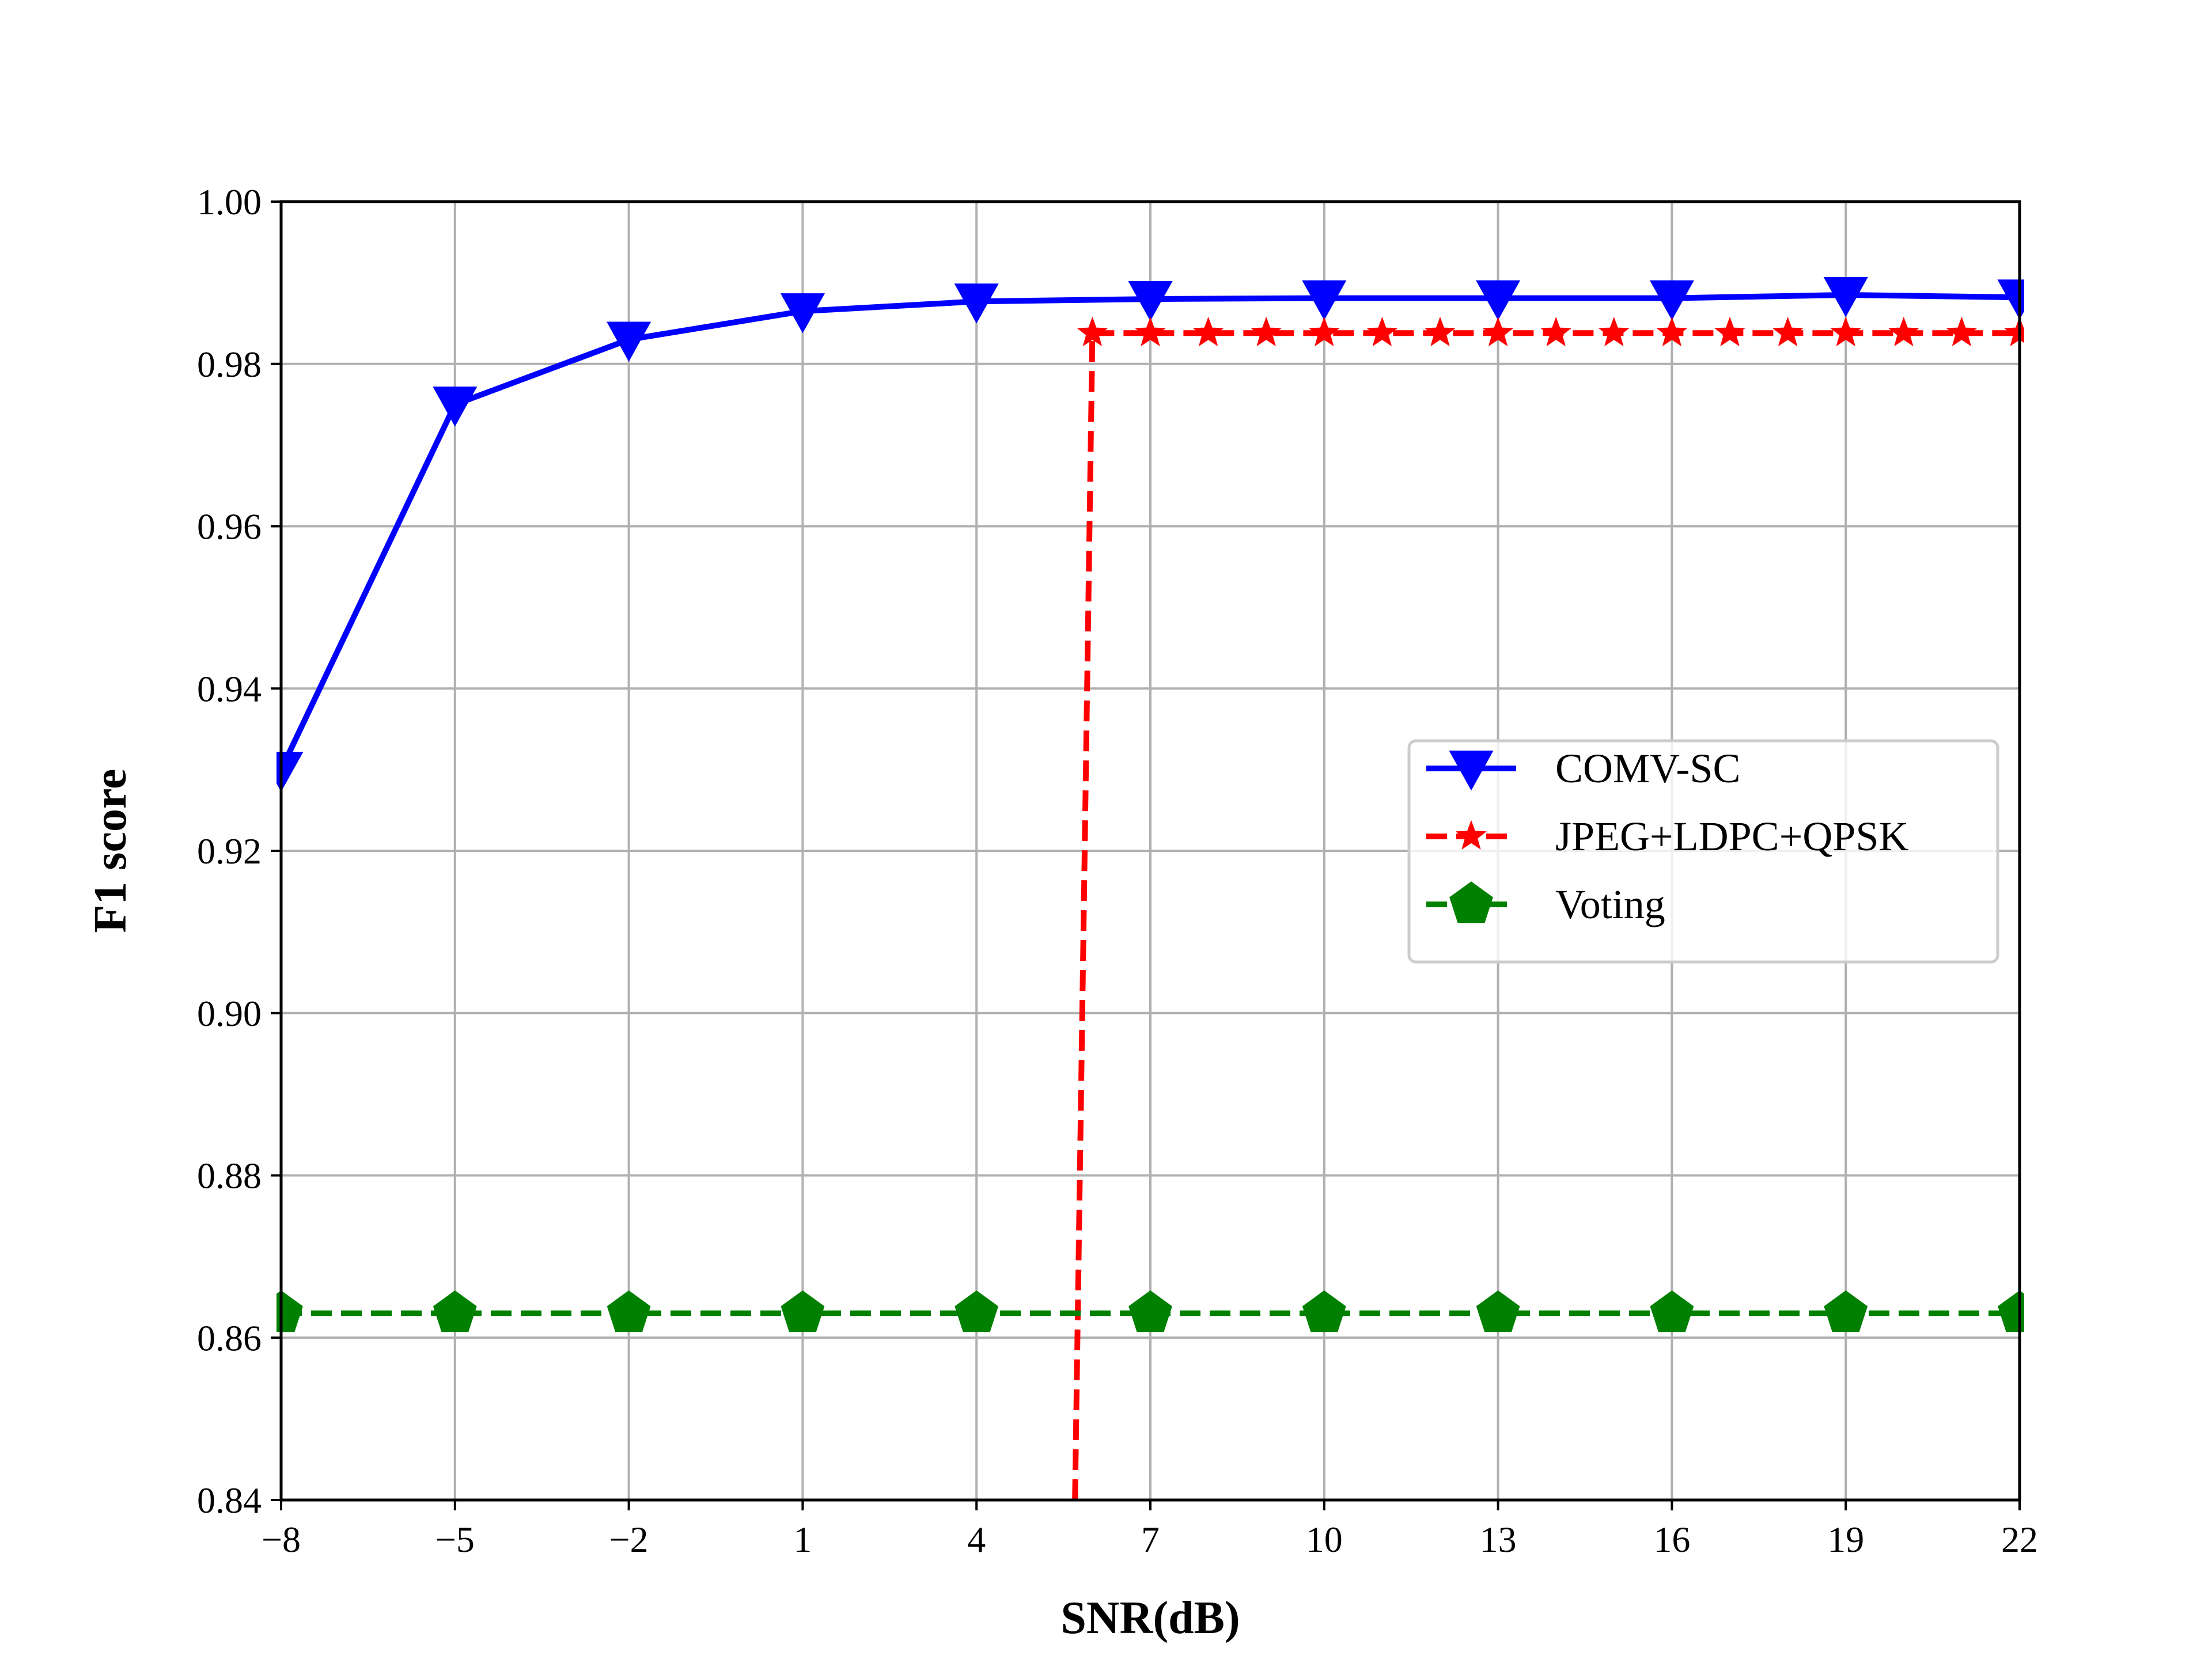 This screenshot has height=1659, width=2212. What do you see at coordinates (110, 850) in the screenshot?
I see `y-axis-title: F1 score` at bounding box center [110, 850].